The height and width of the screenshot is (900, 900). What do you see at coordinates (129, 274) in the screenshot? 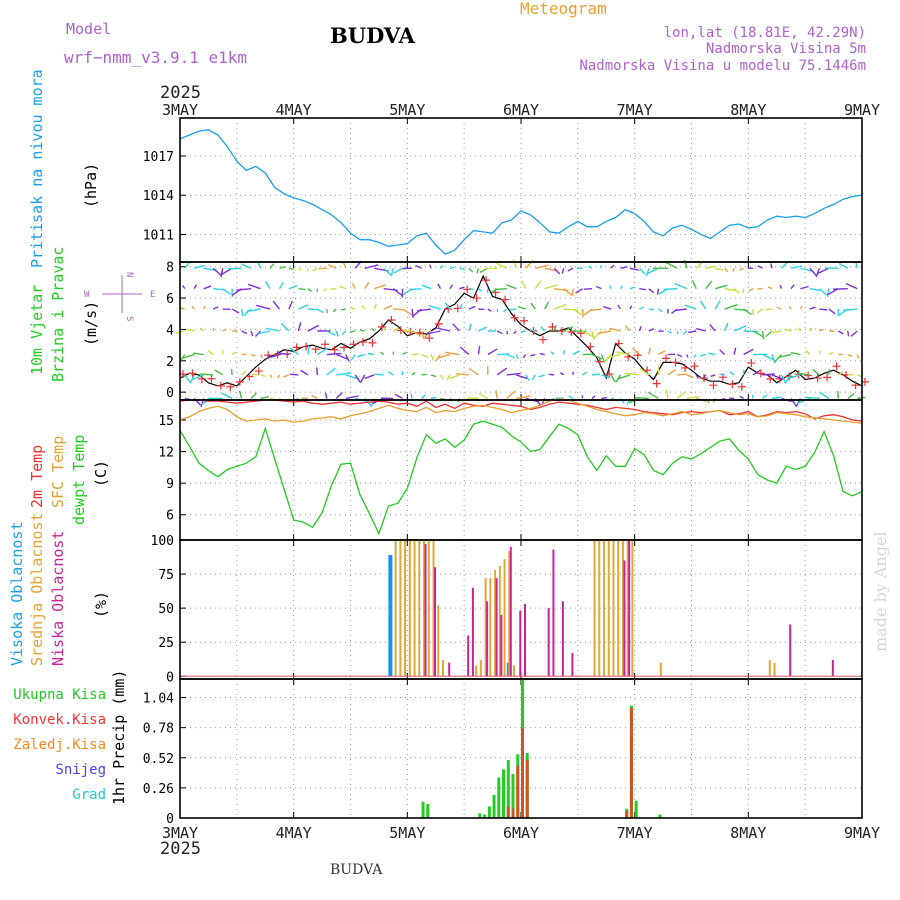
I see `compass-n: N` at bounding box center [129, 274].